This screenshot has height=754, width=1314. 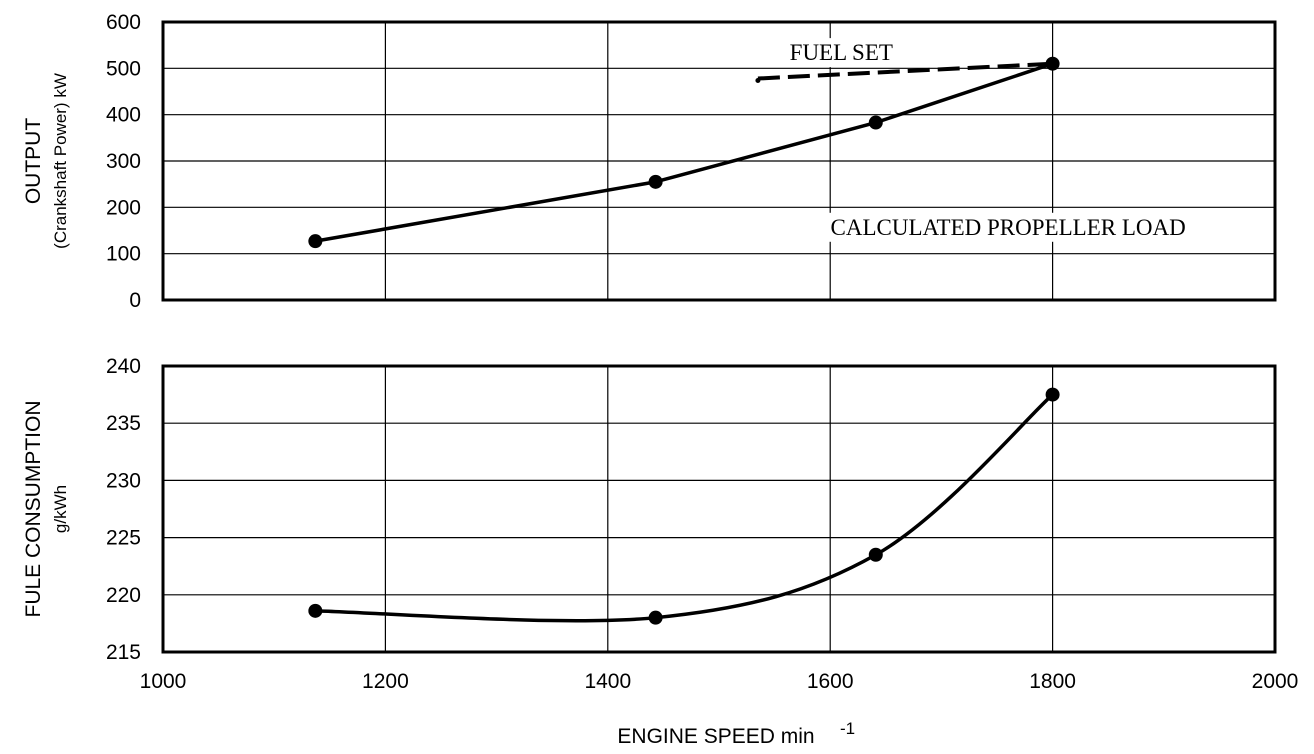 What do you see at coordinates (1275, 681) in the screenshot?
I see `x-tick-label: 2000` at bounding box center [1275, 681].